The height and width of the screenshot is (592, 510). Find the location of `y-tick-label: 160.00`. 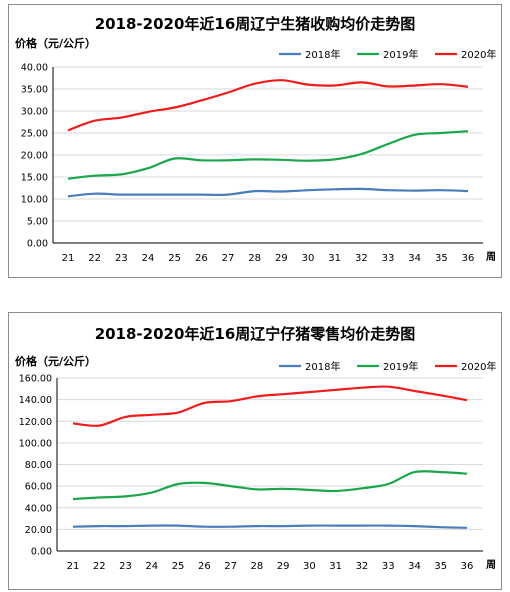

y-tick-label: 160.00 is located at coordinates (35, 379).